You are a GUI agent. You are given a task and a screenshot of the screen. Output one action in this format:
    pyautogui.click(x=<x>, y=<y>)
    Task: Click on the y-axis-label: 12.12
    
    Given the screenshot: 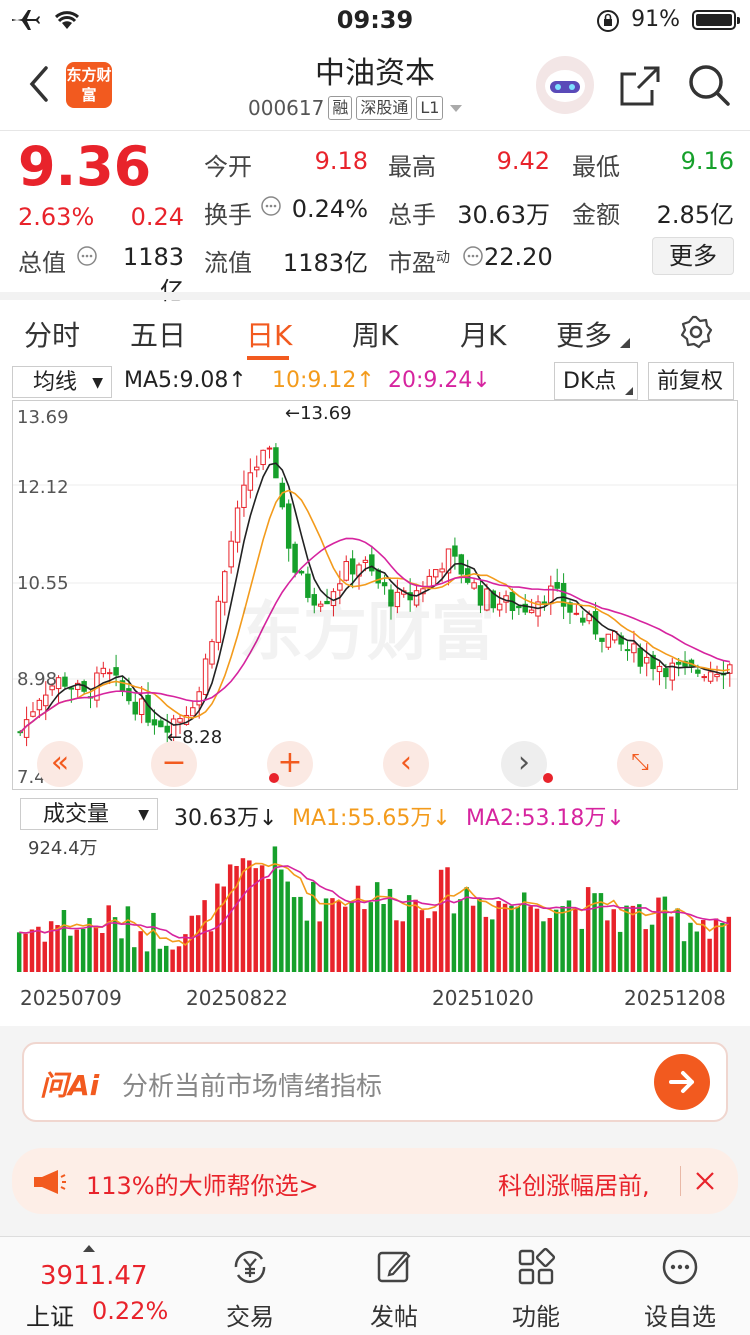 What is the action you would take?
    pyautogui.click(x=43, y=487)
    